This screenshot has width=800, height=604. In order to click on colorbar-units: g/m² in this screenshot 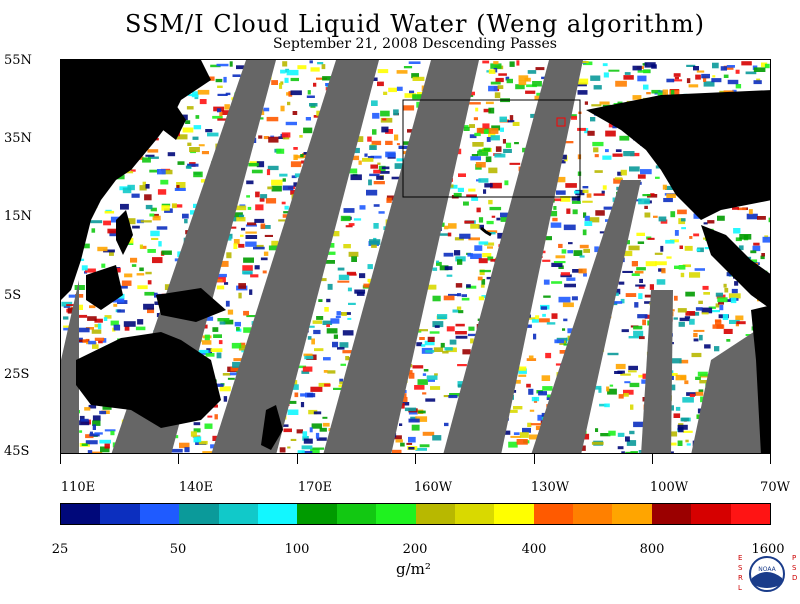, I will do `click(413, 569)`.